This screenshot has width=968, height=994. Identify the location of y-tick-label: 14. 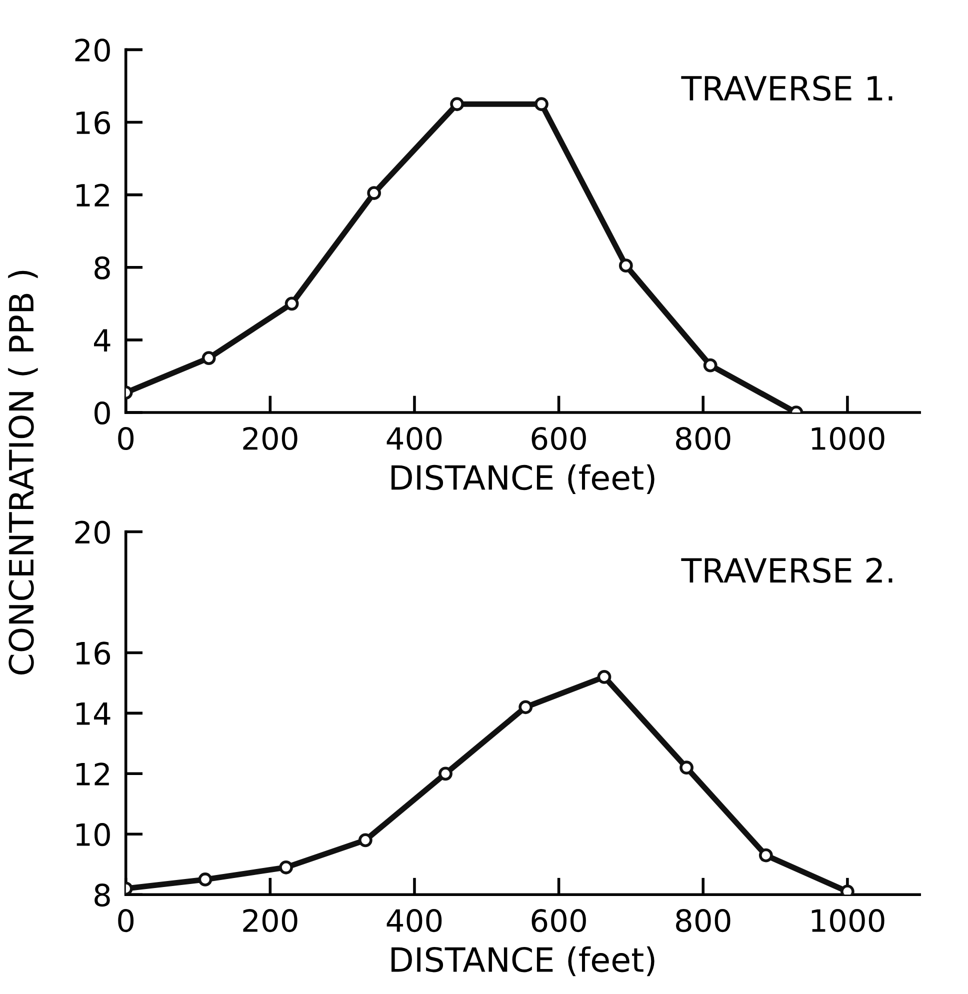
(93, 713).